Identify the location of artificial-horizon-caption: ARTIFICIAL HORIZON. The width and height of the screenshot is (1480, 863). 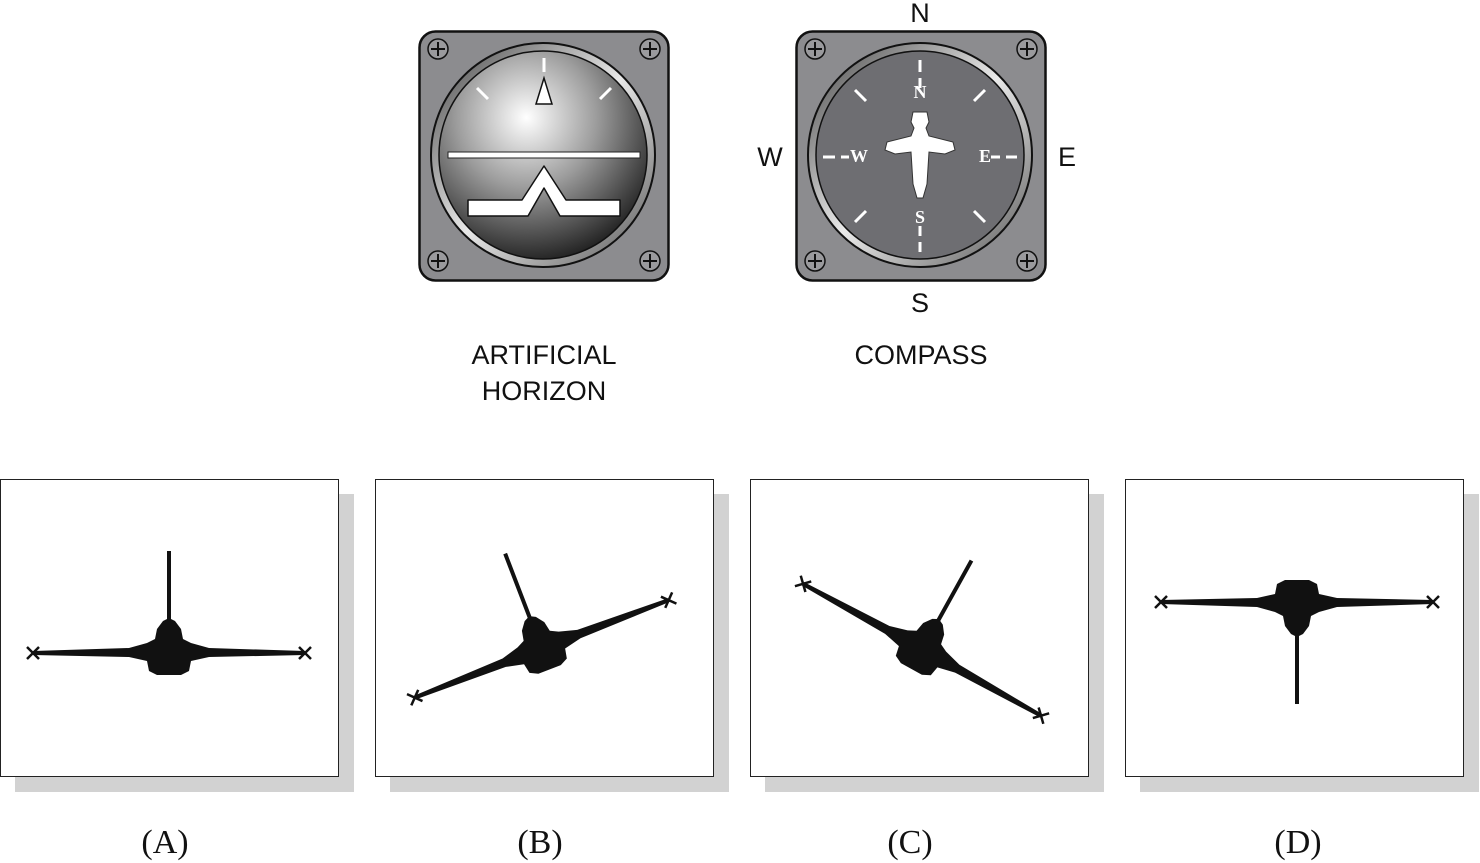
(544, 373).